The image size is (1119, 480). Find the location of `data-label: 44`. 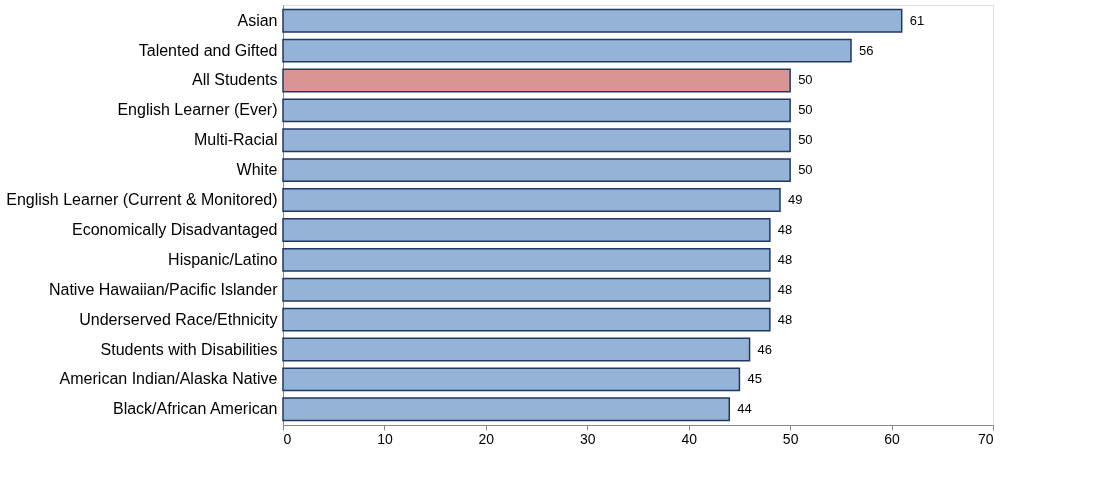

data-label: 44 is located at coordinates (744, 409).